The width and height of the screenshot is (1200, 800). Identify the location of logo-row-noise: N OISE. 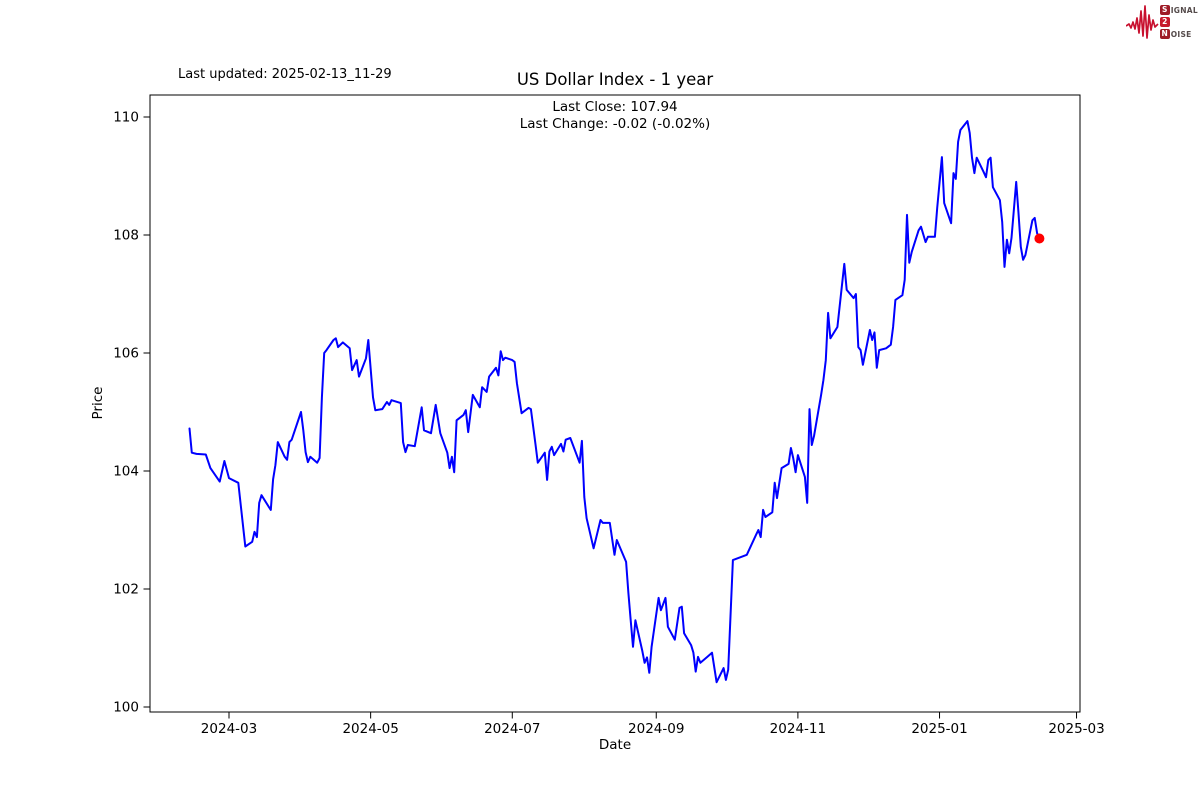
(1178, 34).